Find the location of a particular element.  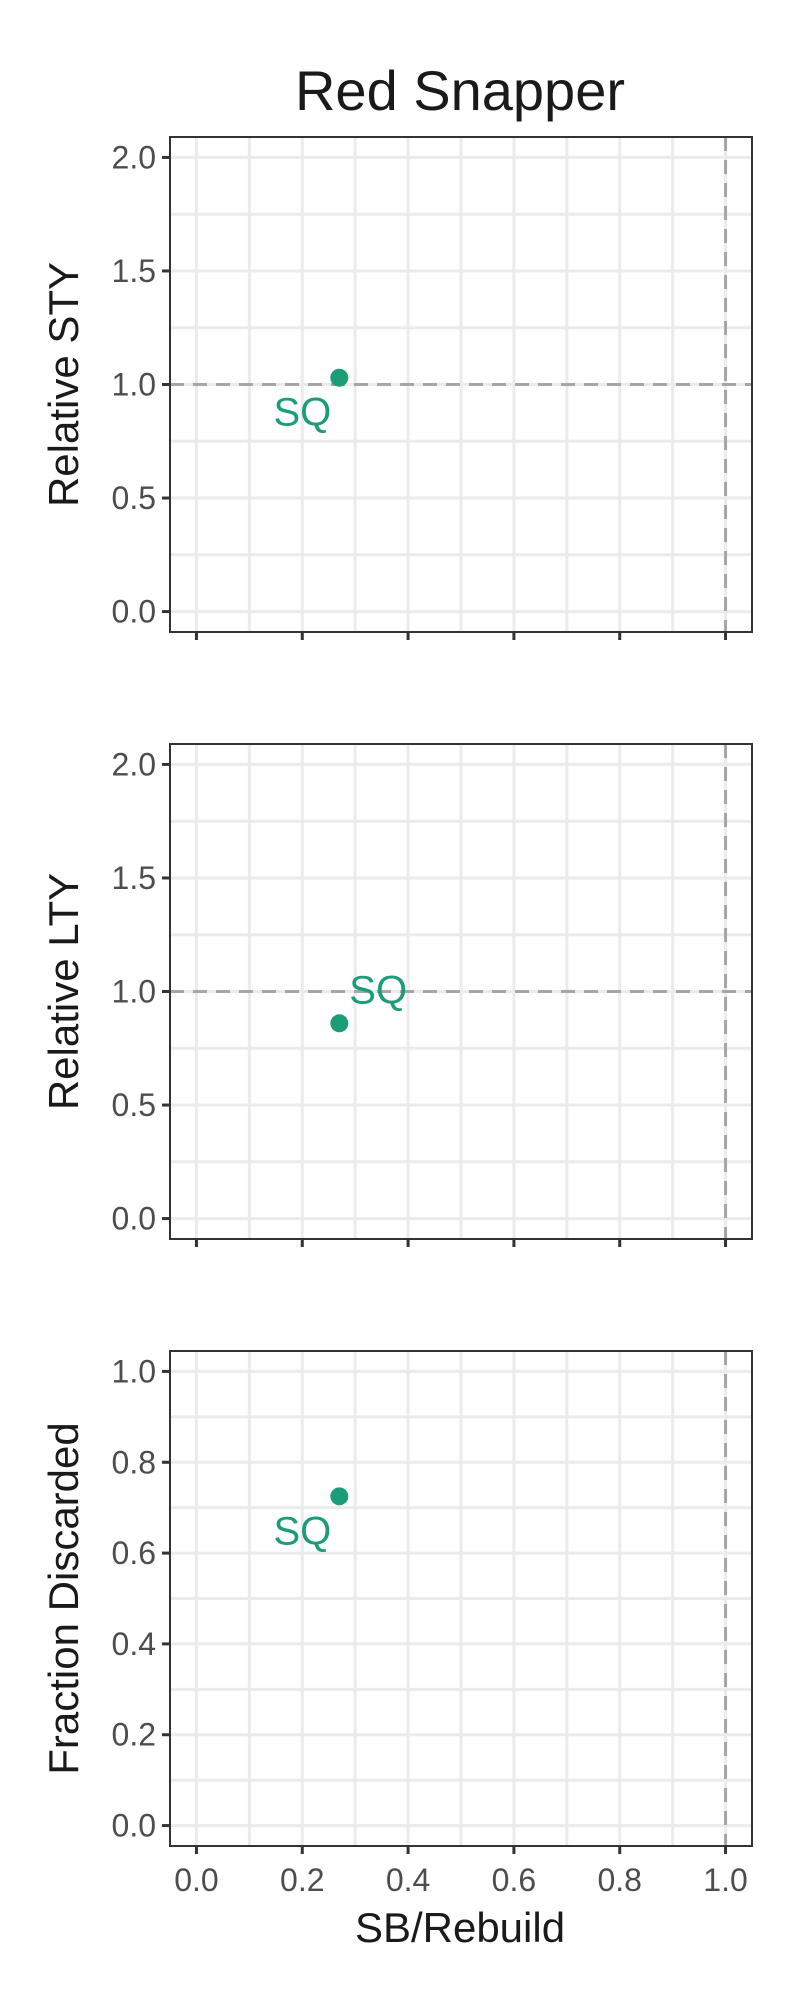

y-tick-label: 0.8 is located at coordinates (134, 1462).